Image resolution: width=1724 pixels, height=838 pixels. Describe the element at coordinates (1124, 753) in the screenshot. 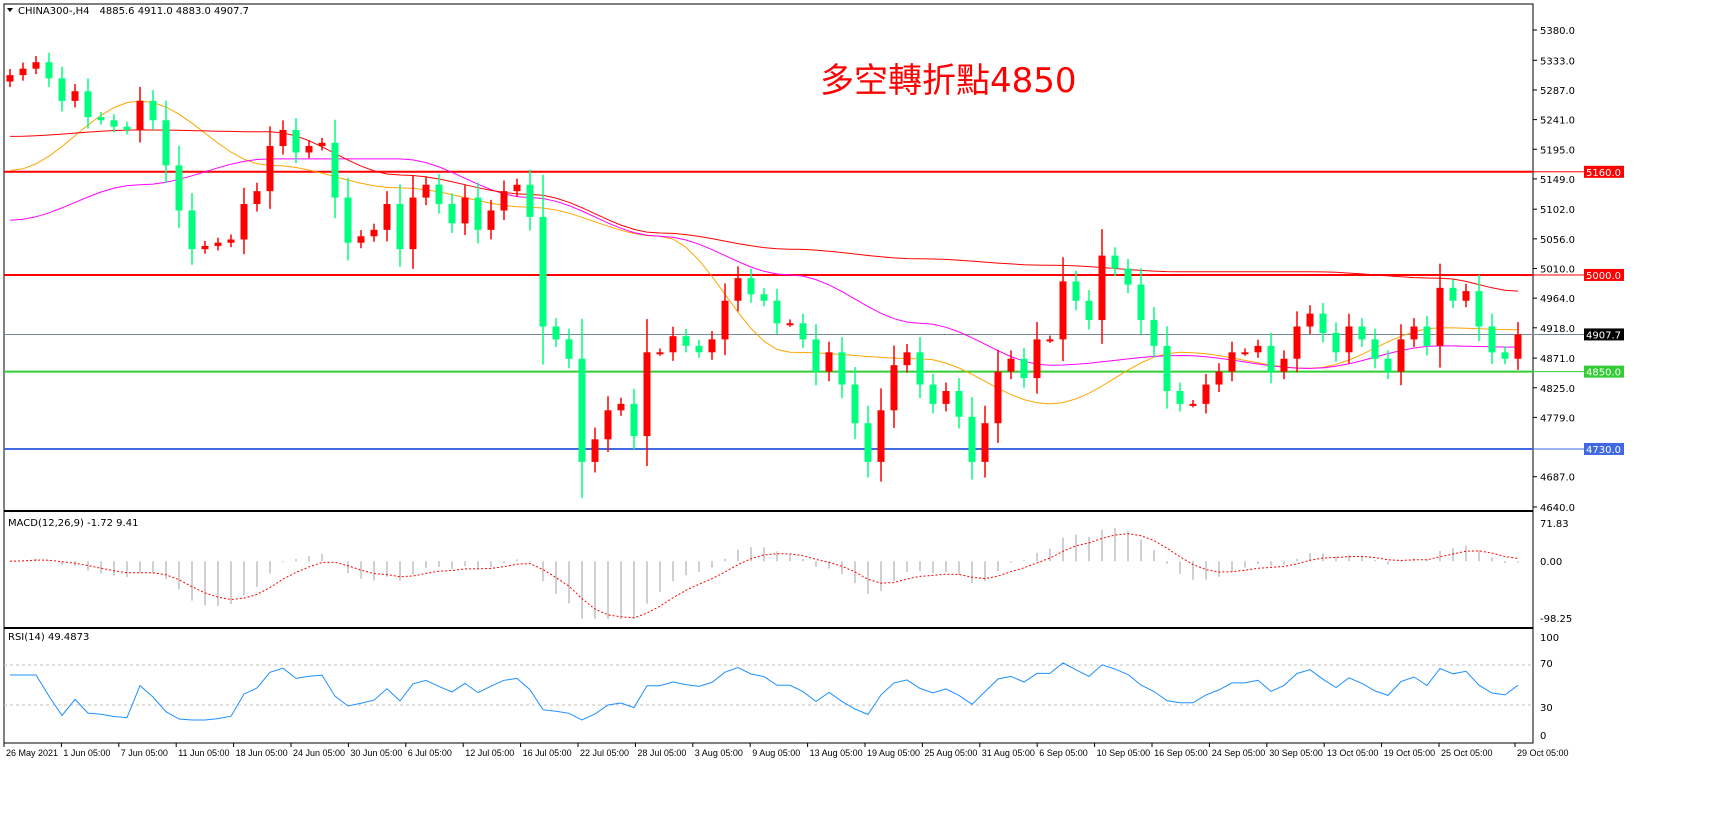

I see `time-tick-label: 10 Sep 05:00` at that location.